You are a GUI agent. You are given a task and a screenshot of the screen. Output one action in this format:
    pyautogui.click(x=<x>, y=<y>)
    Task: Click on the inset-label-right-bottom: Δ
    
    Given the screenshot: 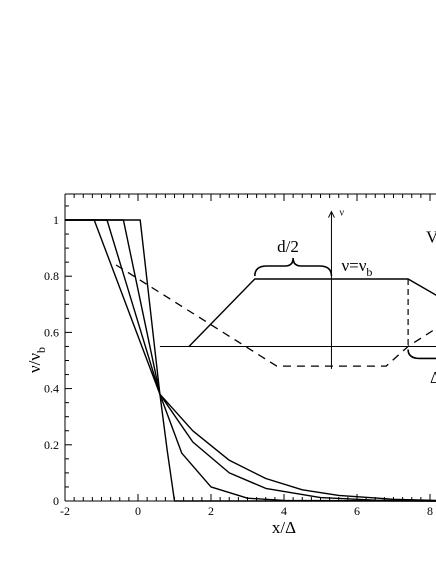 What is the action you would take?
    pyautogui.click(x=433, y=377)
    